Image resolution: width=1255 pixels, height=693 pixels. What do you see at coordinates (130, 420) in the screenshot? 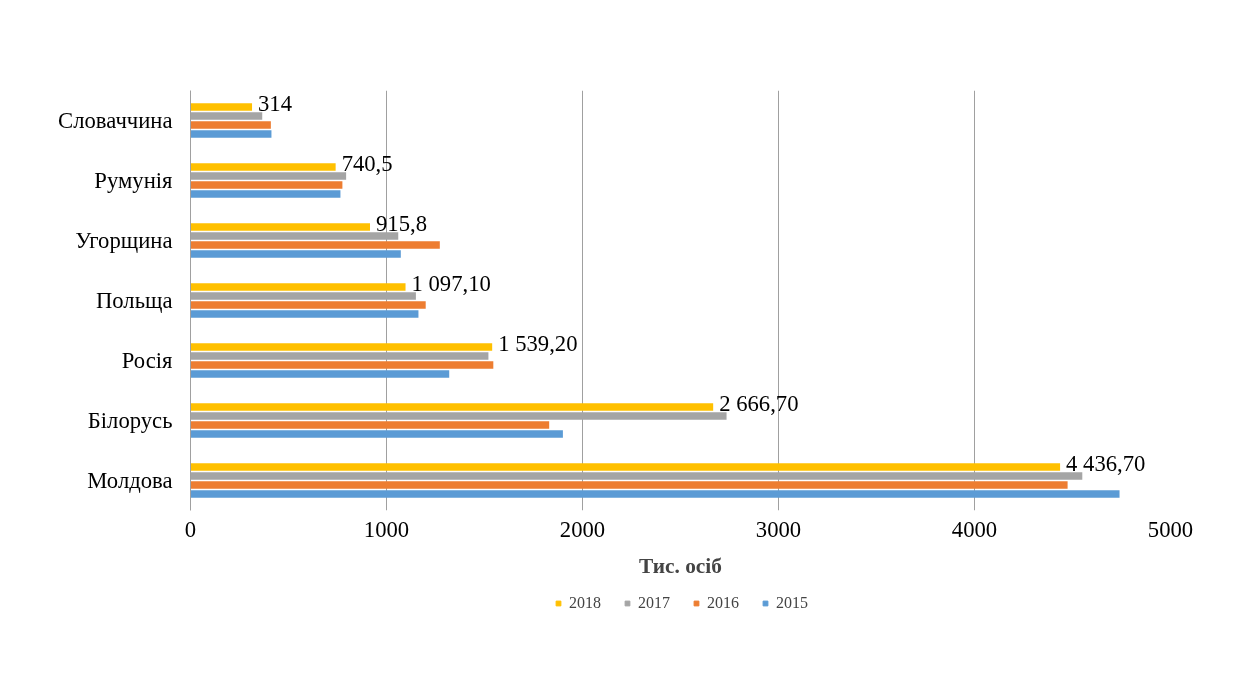
I see `y-tick-label: Білорусь` at bounding box center [130, 420].